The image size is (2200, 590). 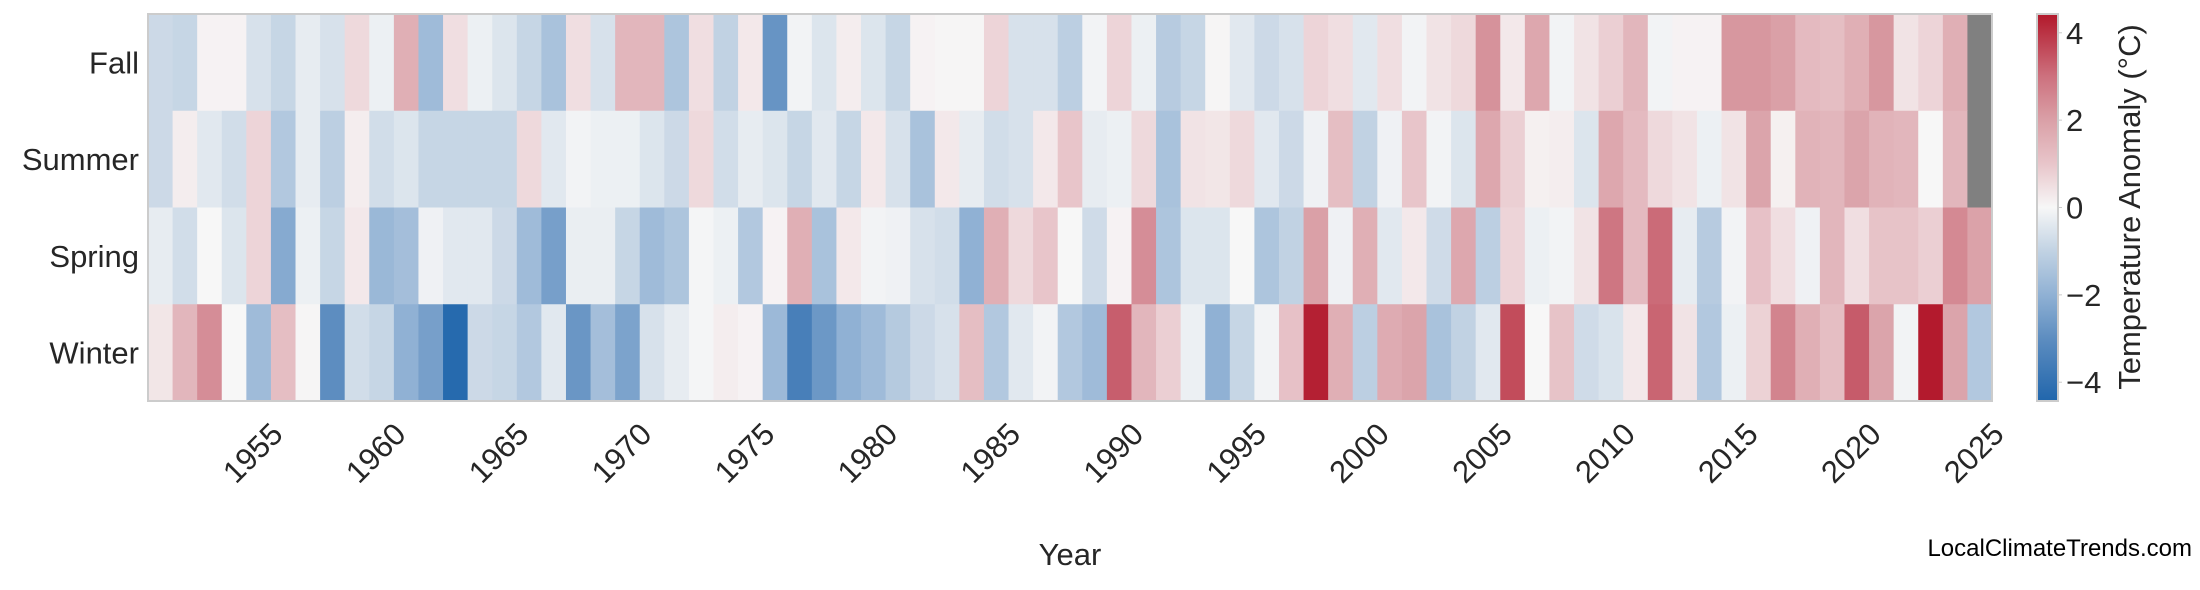 What do you see at coordinates (357, 353) in the screenshot?
I see `heatmap-cell-winter-1959` at bounding box center [357, 353].